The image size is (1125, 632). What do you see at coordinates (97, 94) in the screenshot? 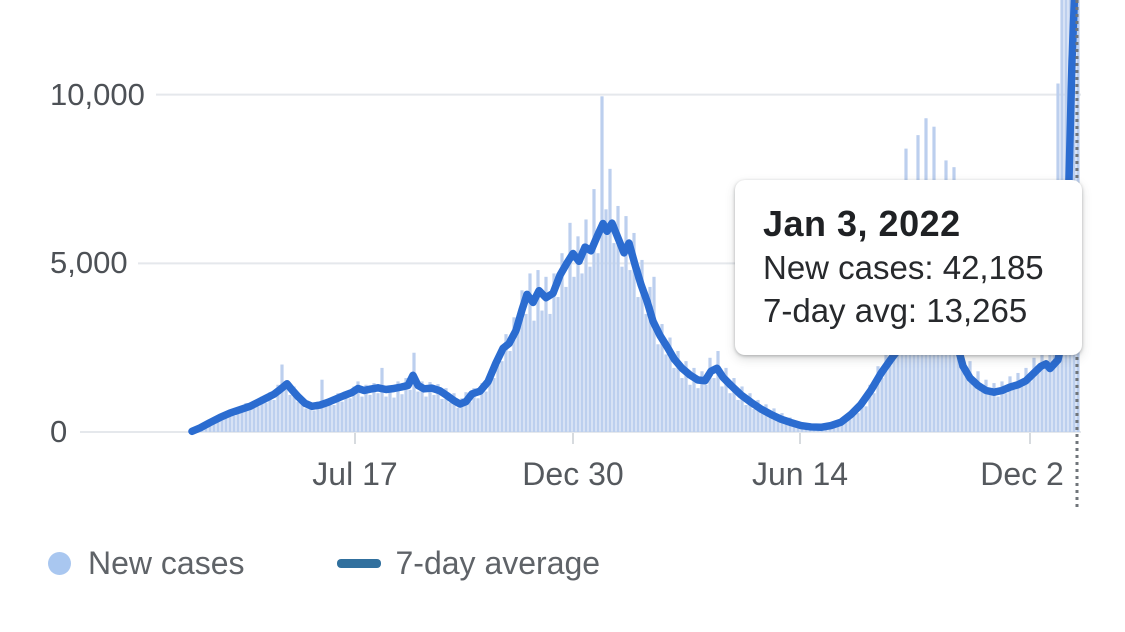
I see `y-axis-label-10,000: 10,000` at bounding box center [97, 94].